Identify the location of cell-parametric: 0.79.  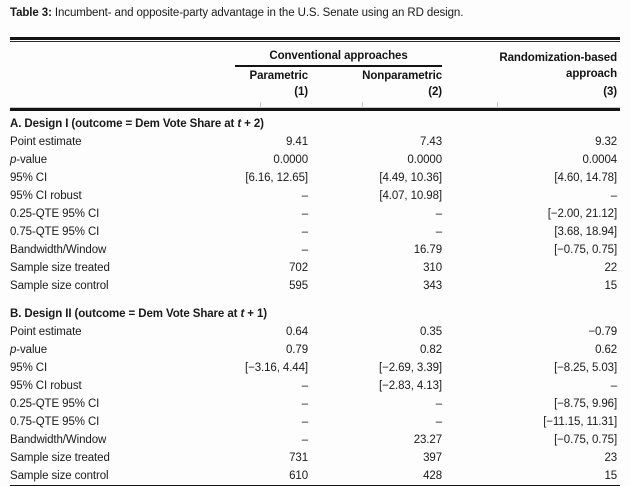
(297, 350).